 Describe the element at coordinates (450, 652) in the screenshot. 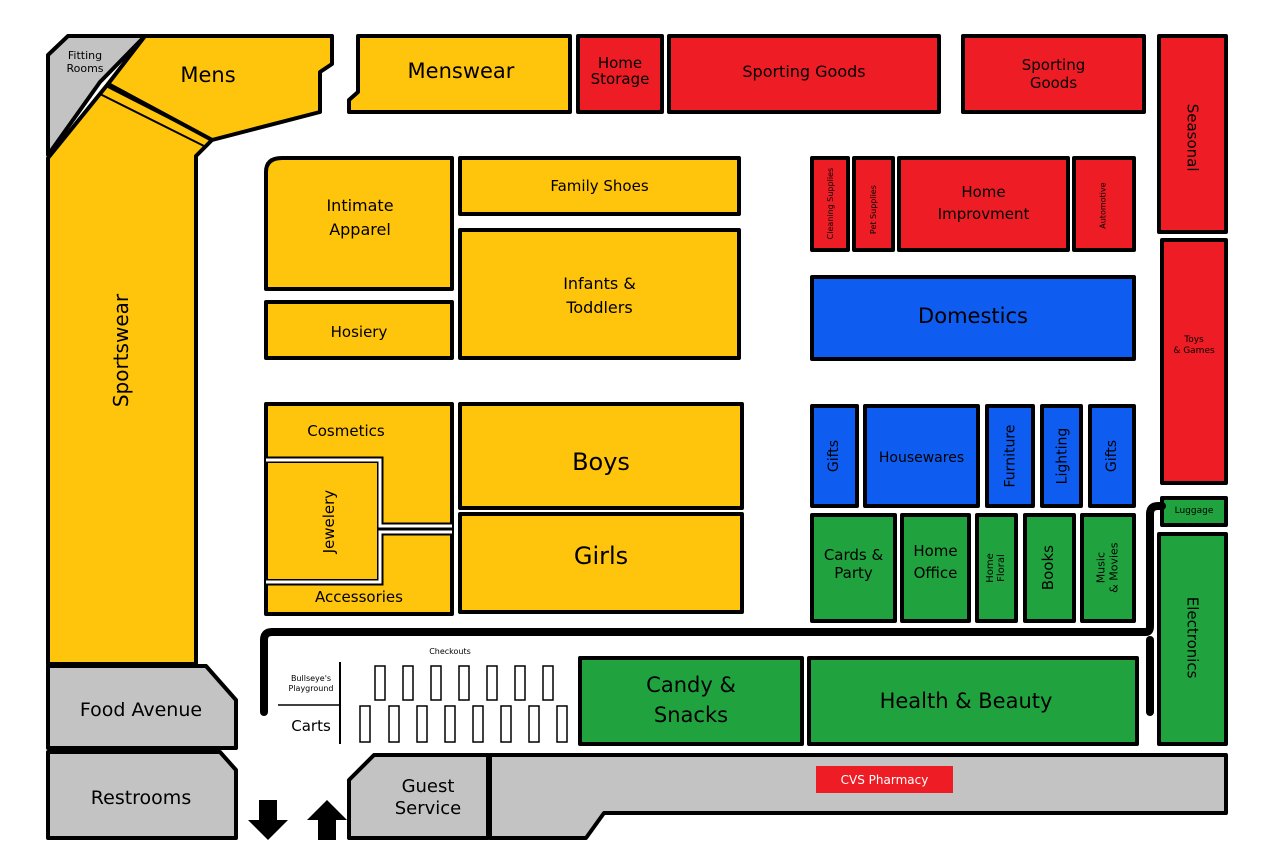

I see `checkouts-label: Checkouts` at that location.